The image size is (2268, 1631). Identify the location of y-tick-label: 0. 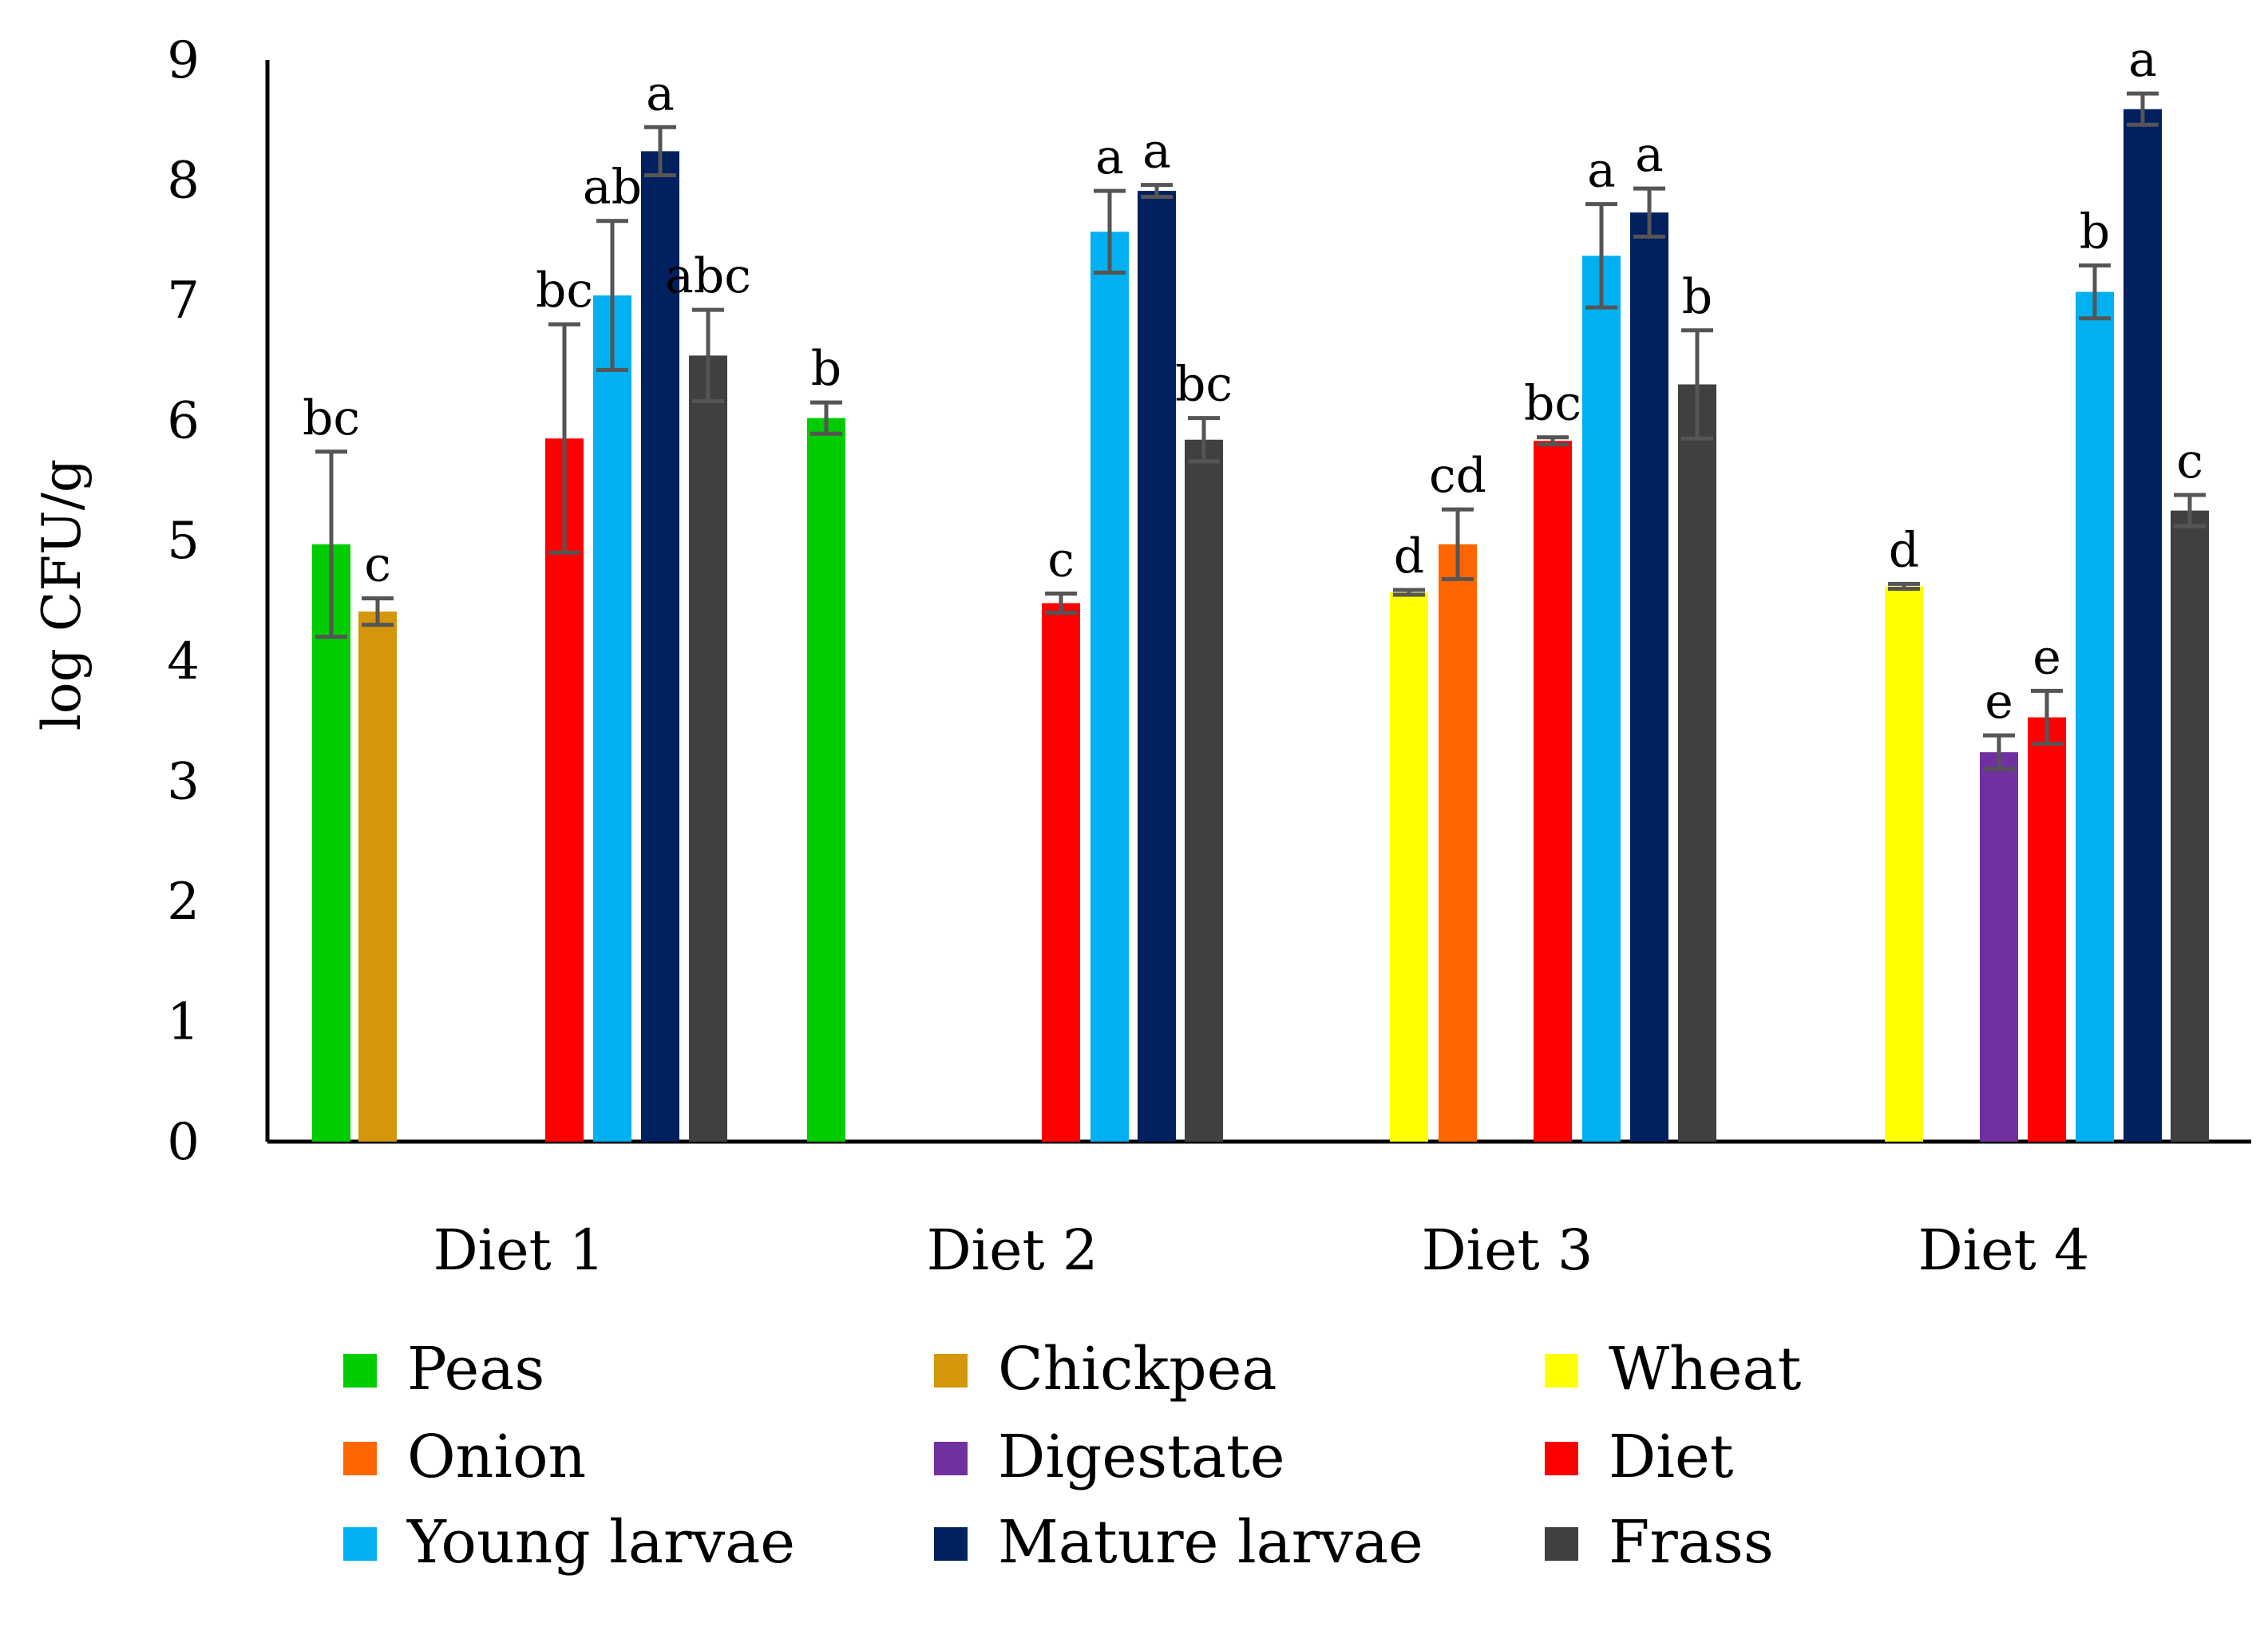
(183, 1142).